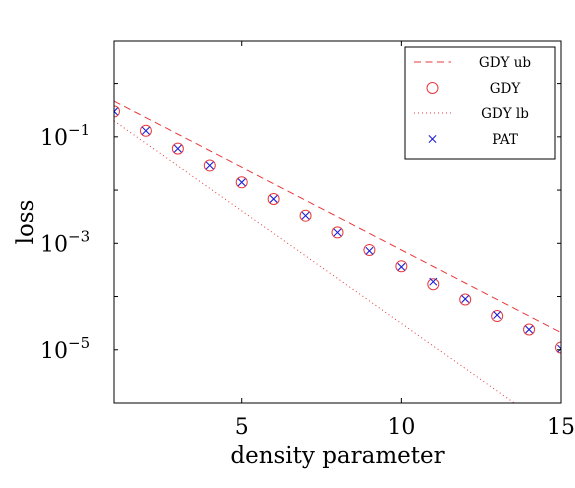 The width and height of the screenshot is (575, 488). Describe the element at coordinates (401, 427) in the screenshot. I see `x-tick-label: 10` at that location.